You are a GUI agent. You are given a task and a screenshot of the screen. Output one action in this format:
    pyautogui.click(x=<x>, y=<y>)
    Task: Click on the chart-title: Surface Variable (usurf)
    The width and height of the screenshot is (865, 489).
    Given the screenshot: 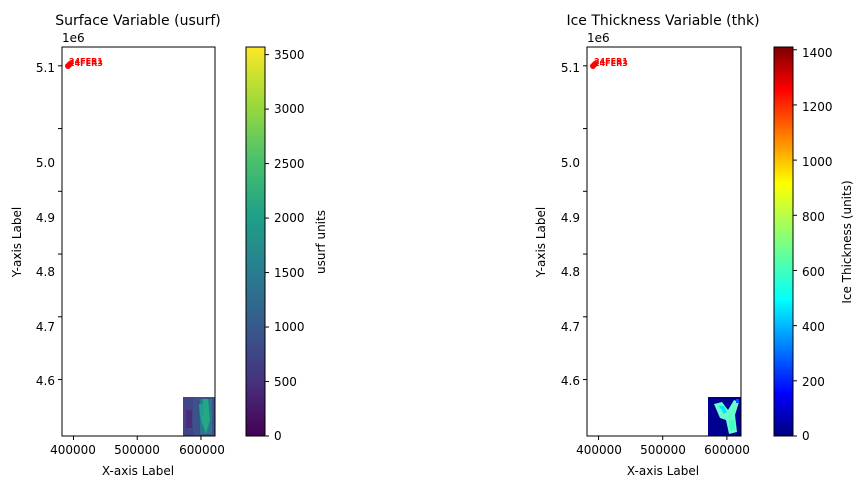 What is the action you would take?
    pyautogui.click(x=138, y=21)
    